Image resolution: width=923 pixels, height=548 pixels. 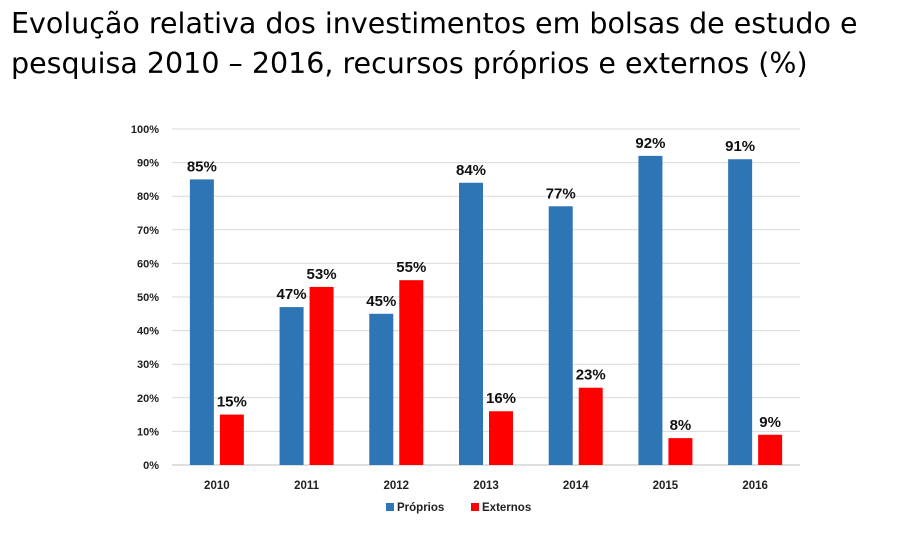 What do you see at coordinates (148, 298) in the screenshot?
I see `y-tick-label: 50%` at bounding box center [148, 298].